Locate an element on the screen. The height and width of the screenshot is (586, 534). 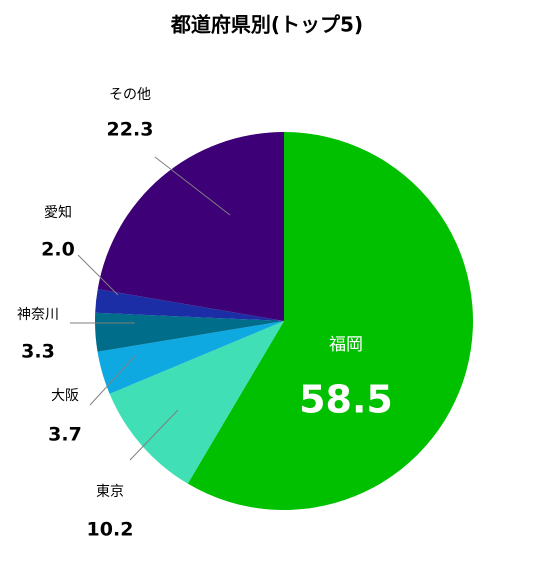
chart-title: 都道府県別(トップ5) is located at coordinates (266, 25).